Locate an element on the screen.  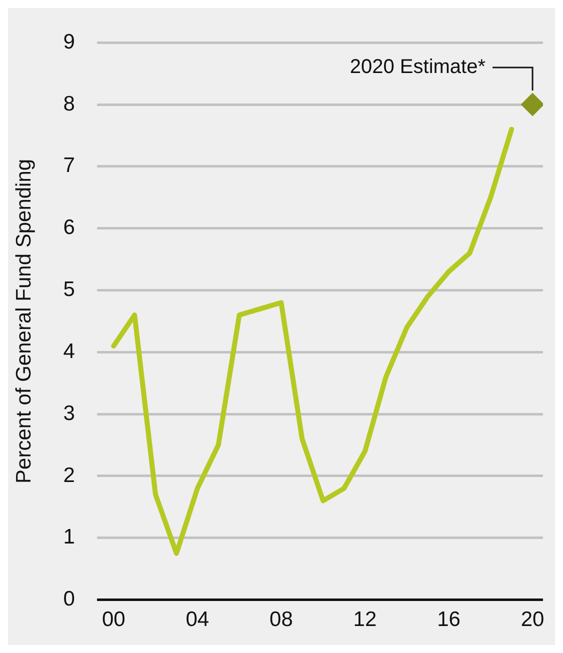
x-tick-label: 12 is located at coordinates (365, 620).